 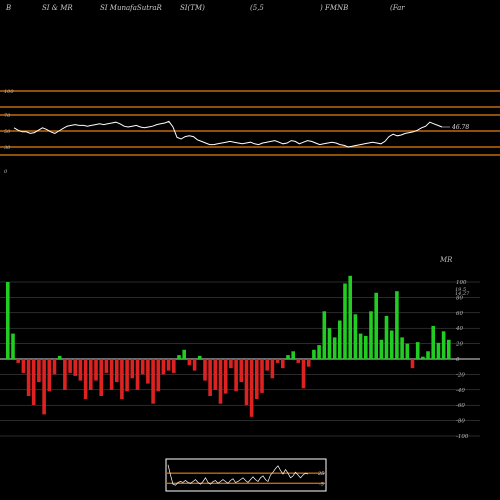 What do you see at coordinates (462, 437) in the screenshot?
I see `mrsi-tick-label-10: -100` at bounding box center [462, 437].